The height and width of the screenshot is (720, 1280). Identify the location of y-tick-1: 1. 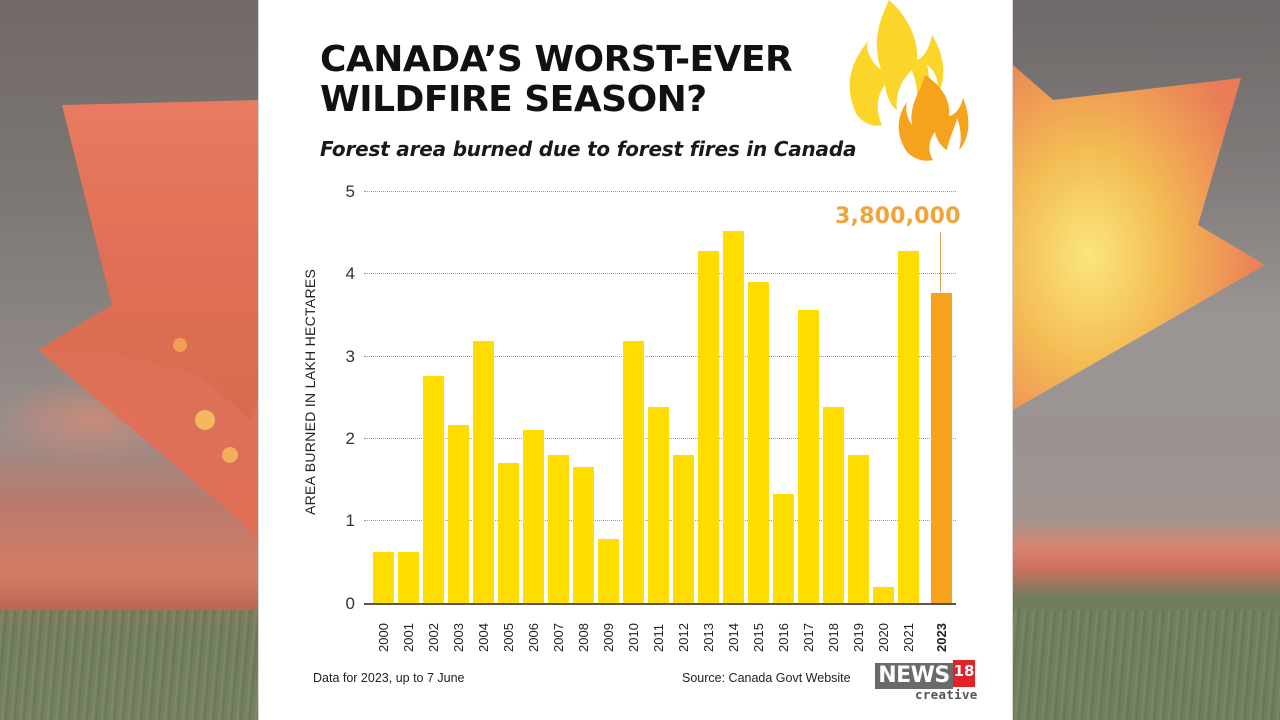
(350, 520).